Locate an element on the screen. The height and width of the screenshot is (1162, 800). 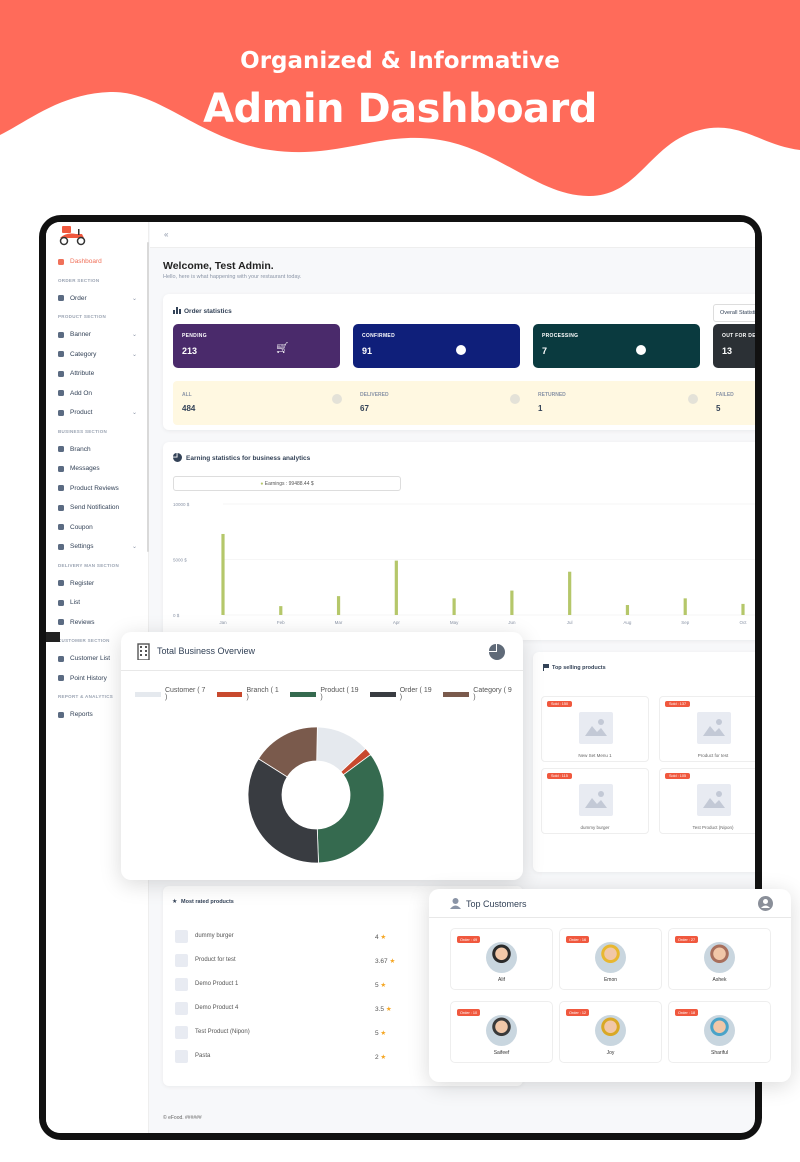
sidebar-item-list: List is located at coordinates (97, 603).